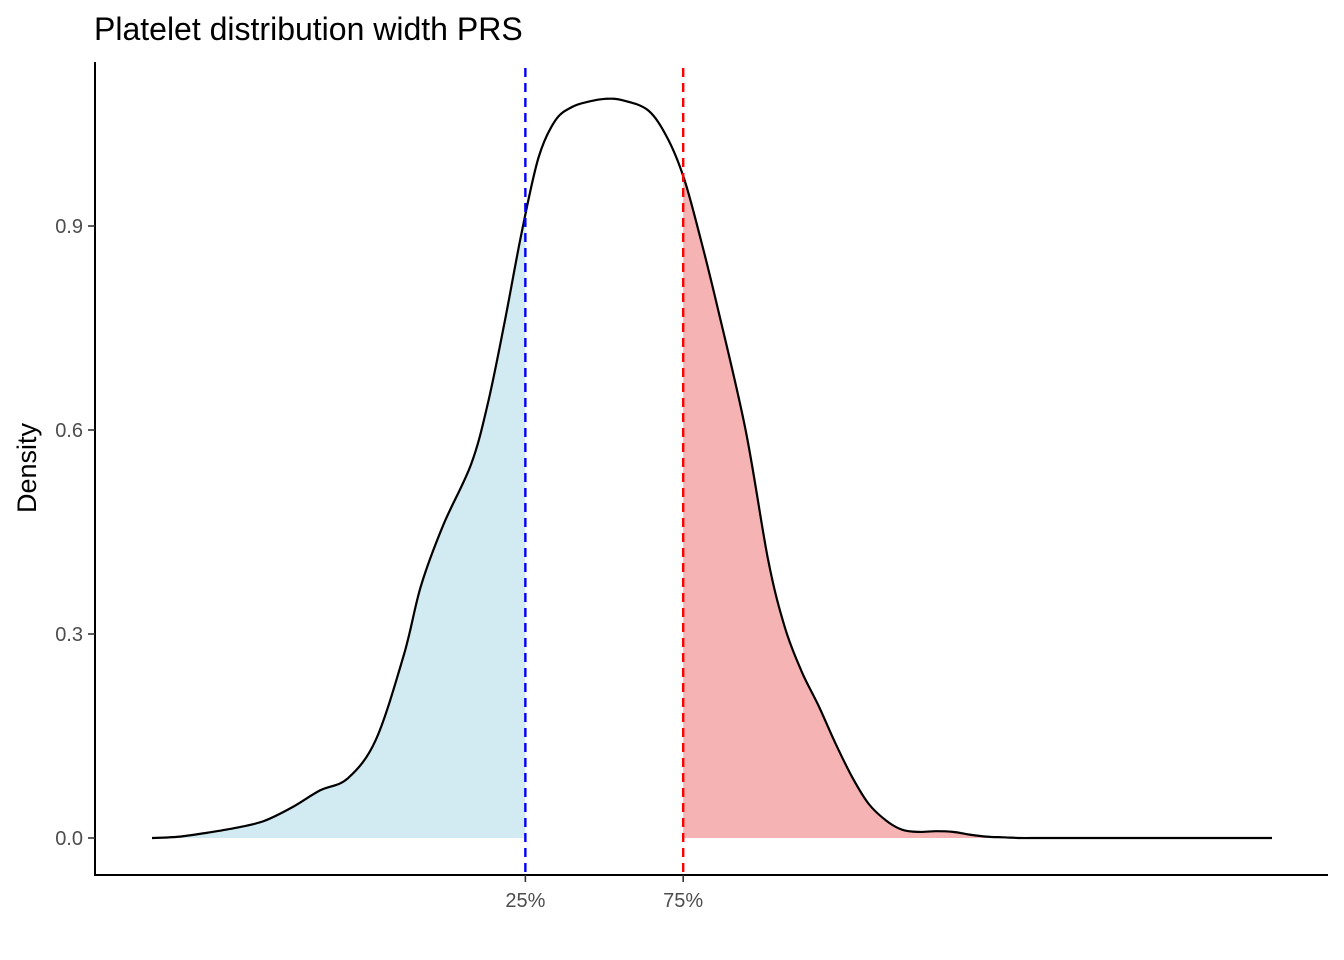 The width and height of the screenshot is (1344, 960). I want to click on y-tick-label: 0.3, so click(69, 635).